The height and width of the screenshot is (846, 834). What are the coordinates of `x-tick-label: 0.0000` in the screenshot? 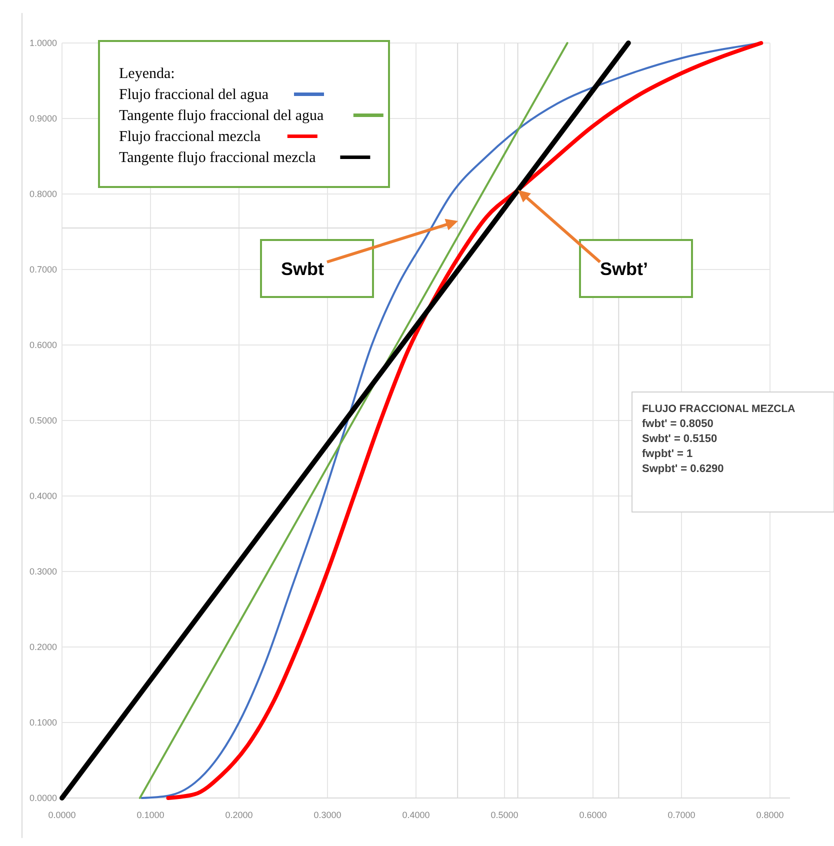 It's located at (62, 815).